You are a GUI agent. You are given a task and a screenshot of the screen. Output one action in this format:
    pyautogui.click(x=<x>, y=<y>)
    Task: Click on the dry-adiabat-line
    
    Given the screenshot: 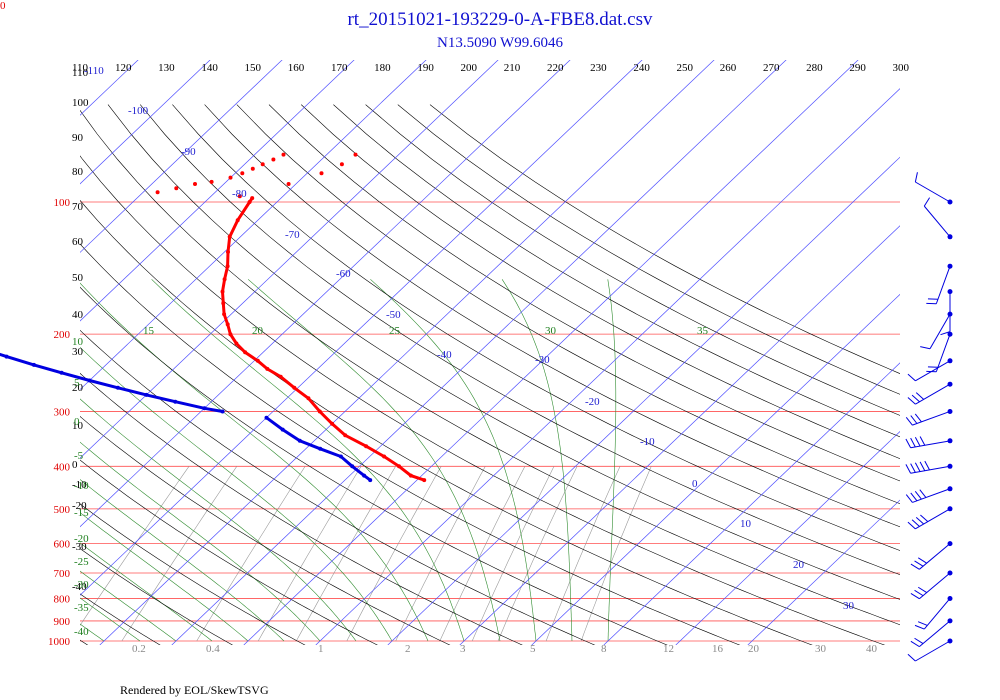 What is the action you would take?
    pyautogui.click(x=229, y=552)
    